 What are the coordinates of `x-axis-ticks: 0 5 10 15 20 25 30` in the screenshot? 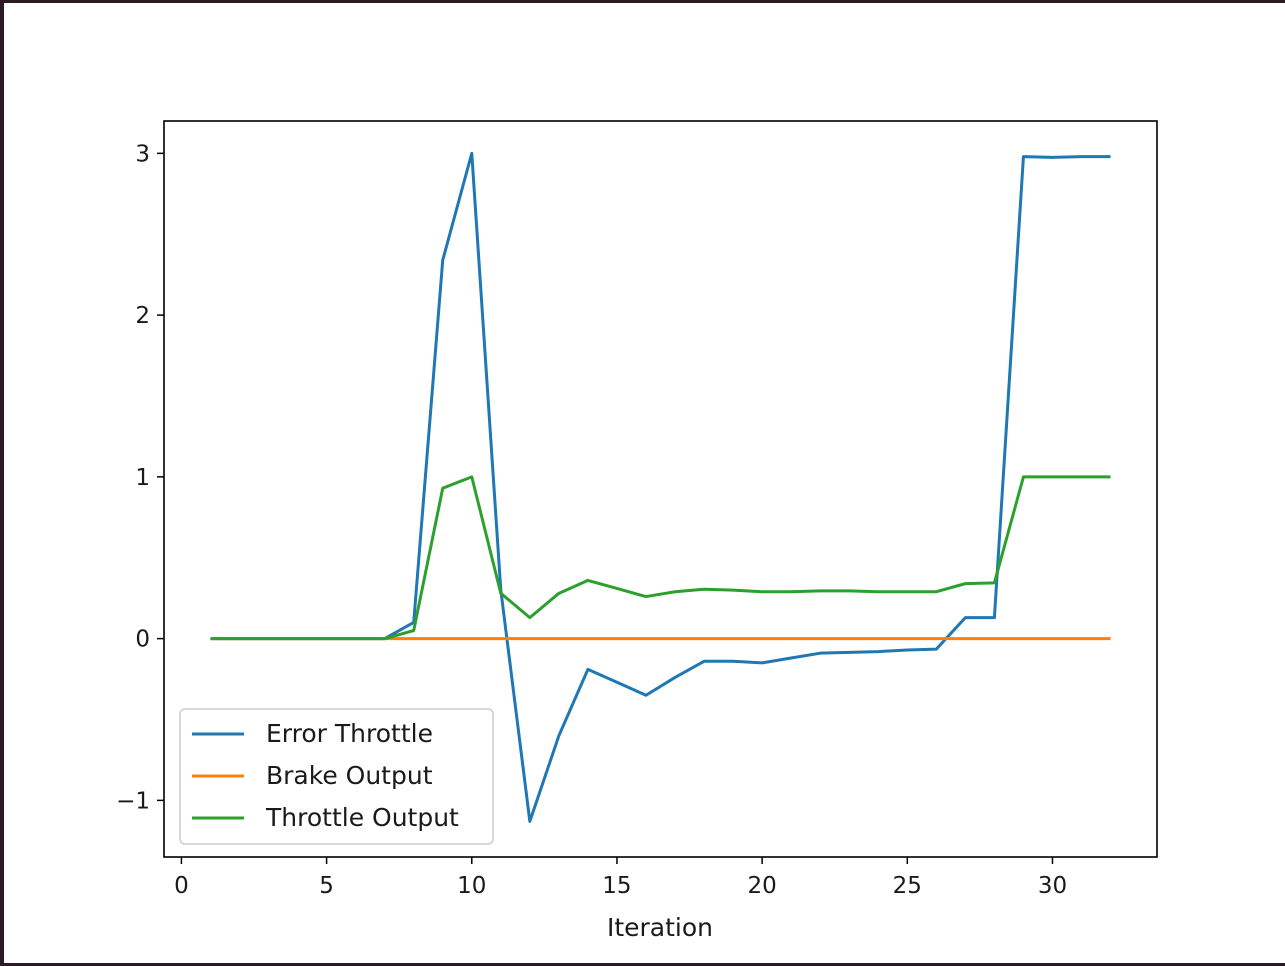 It's located at (620, 878).